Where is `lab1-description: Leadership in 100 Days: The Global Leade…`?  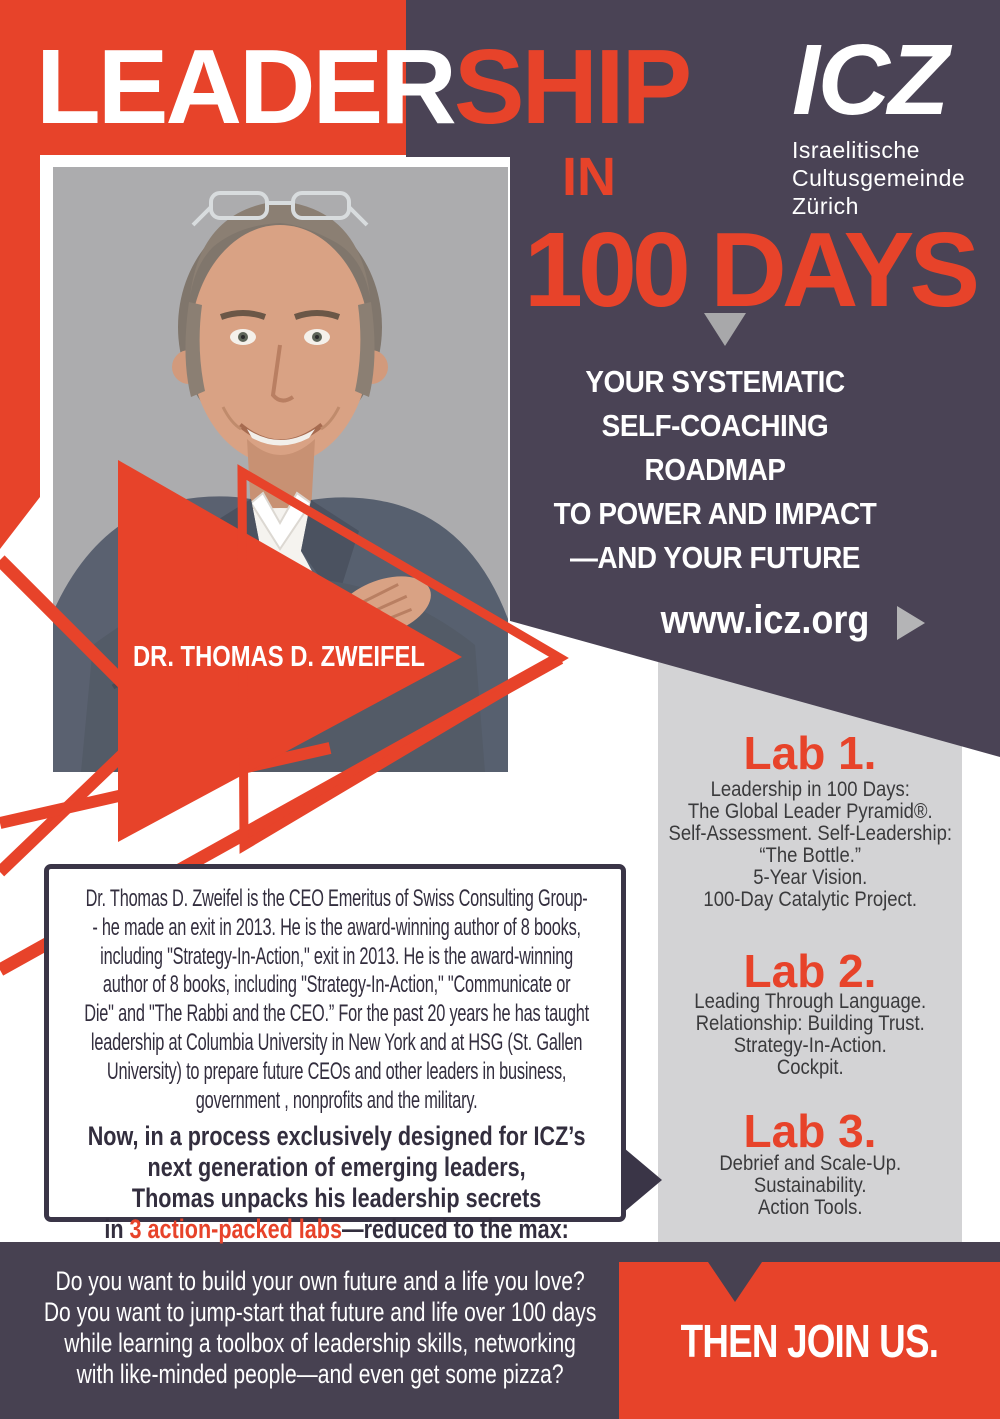 lab1-description: Leadership in 100 Days: The Global Leade… is located at coordinates (810, 845).